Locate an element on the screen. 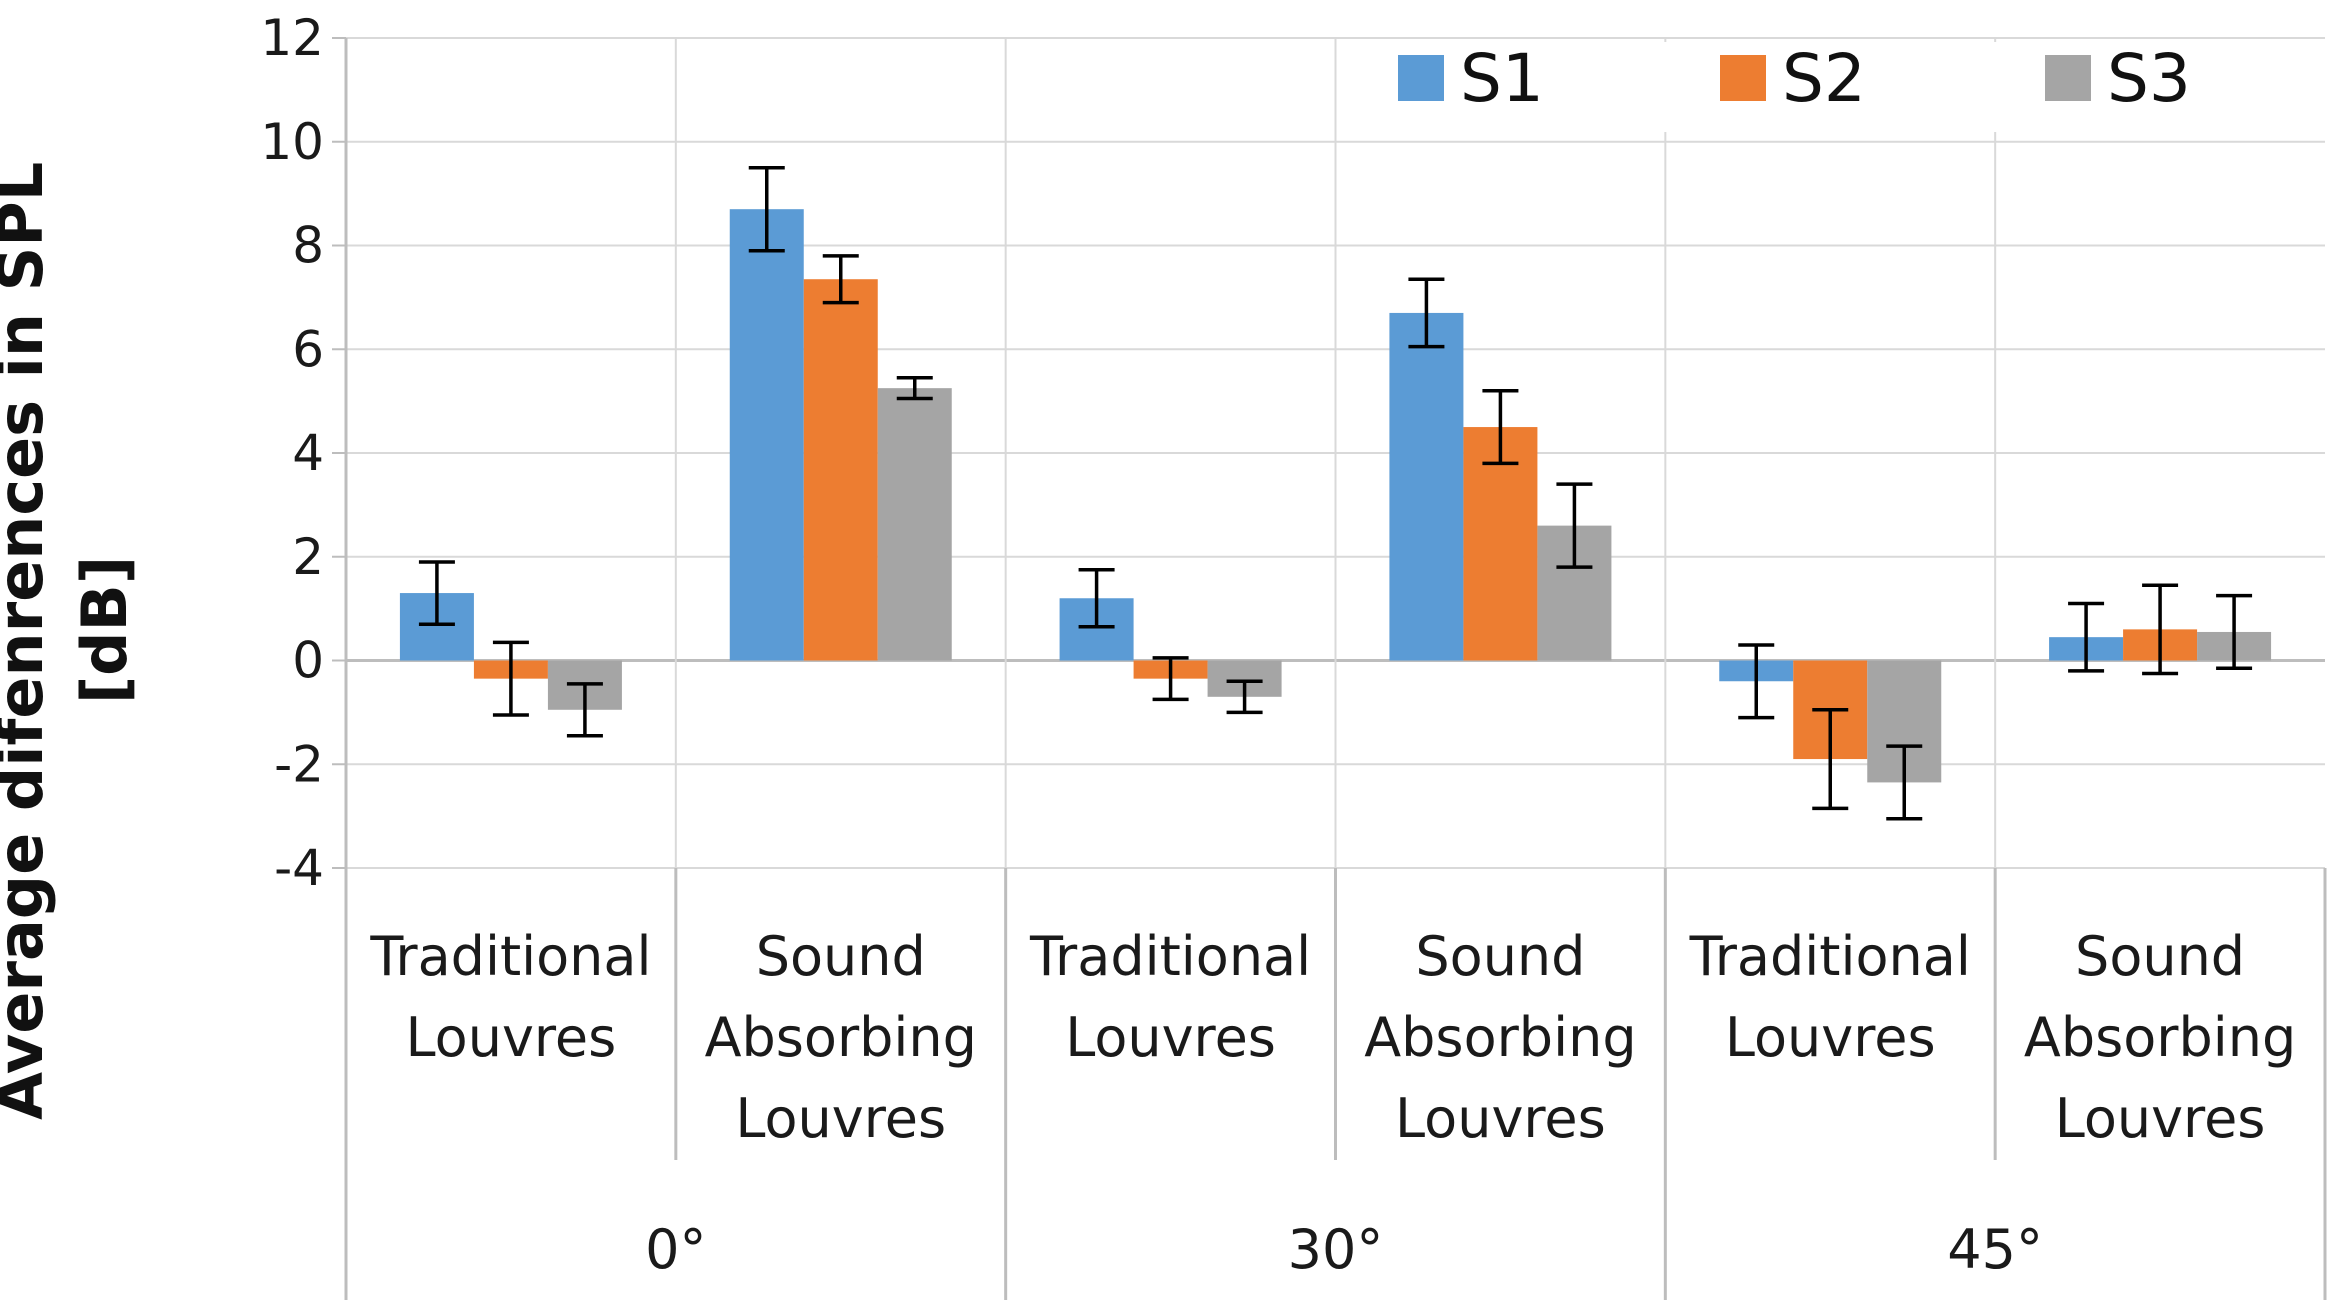  y-tick-label: 6 is located at coordinates (308, 349).